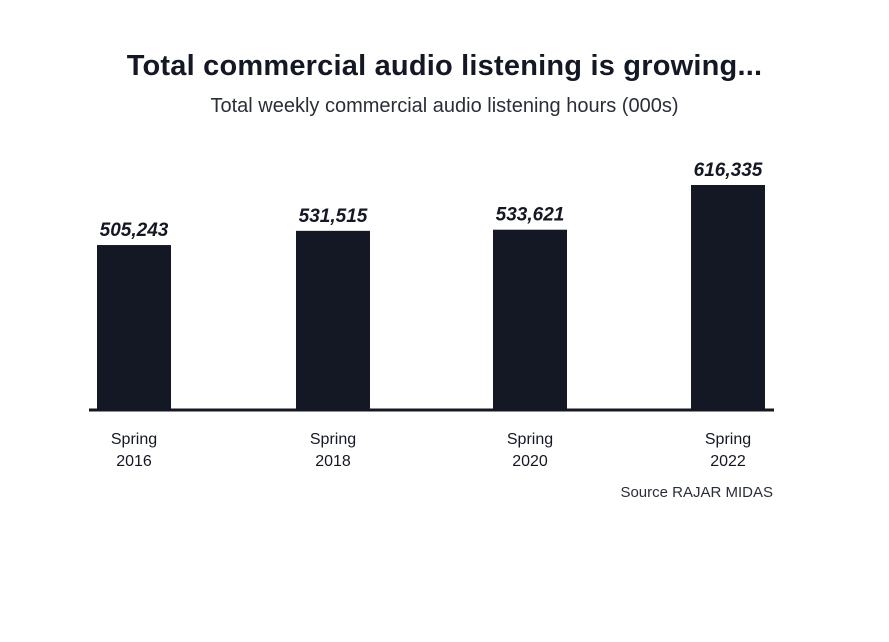 Image resolution: width=889 pixels, height=642 pixels. Describe the element at coordinates (134, 230) in the screenshot. I see `data-label-0: 505,243` at that location.